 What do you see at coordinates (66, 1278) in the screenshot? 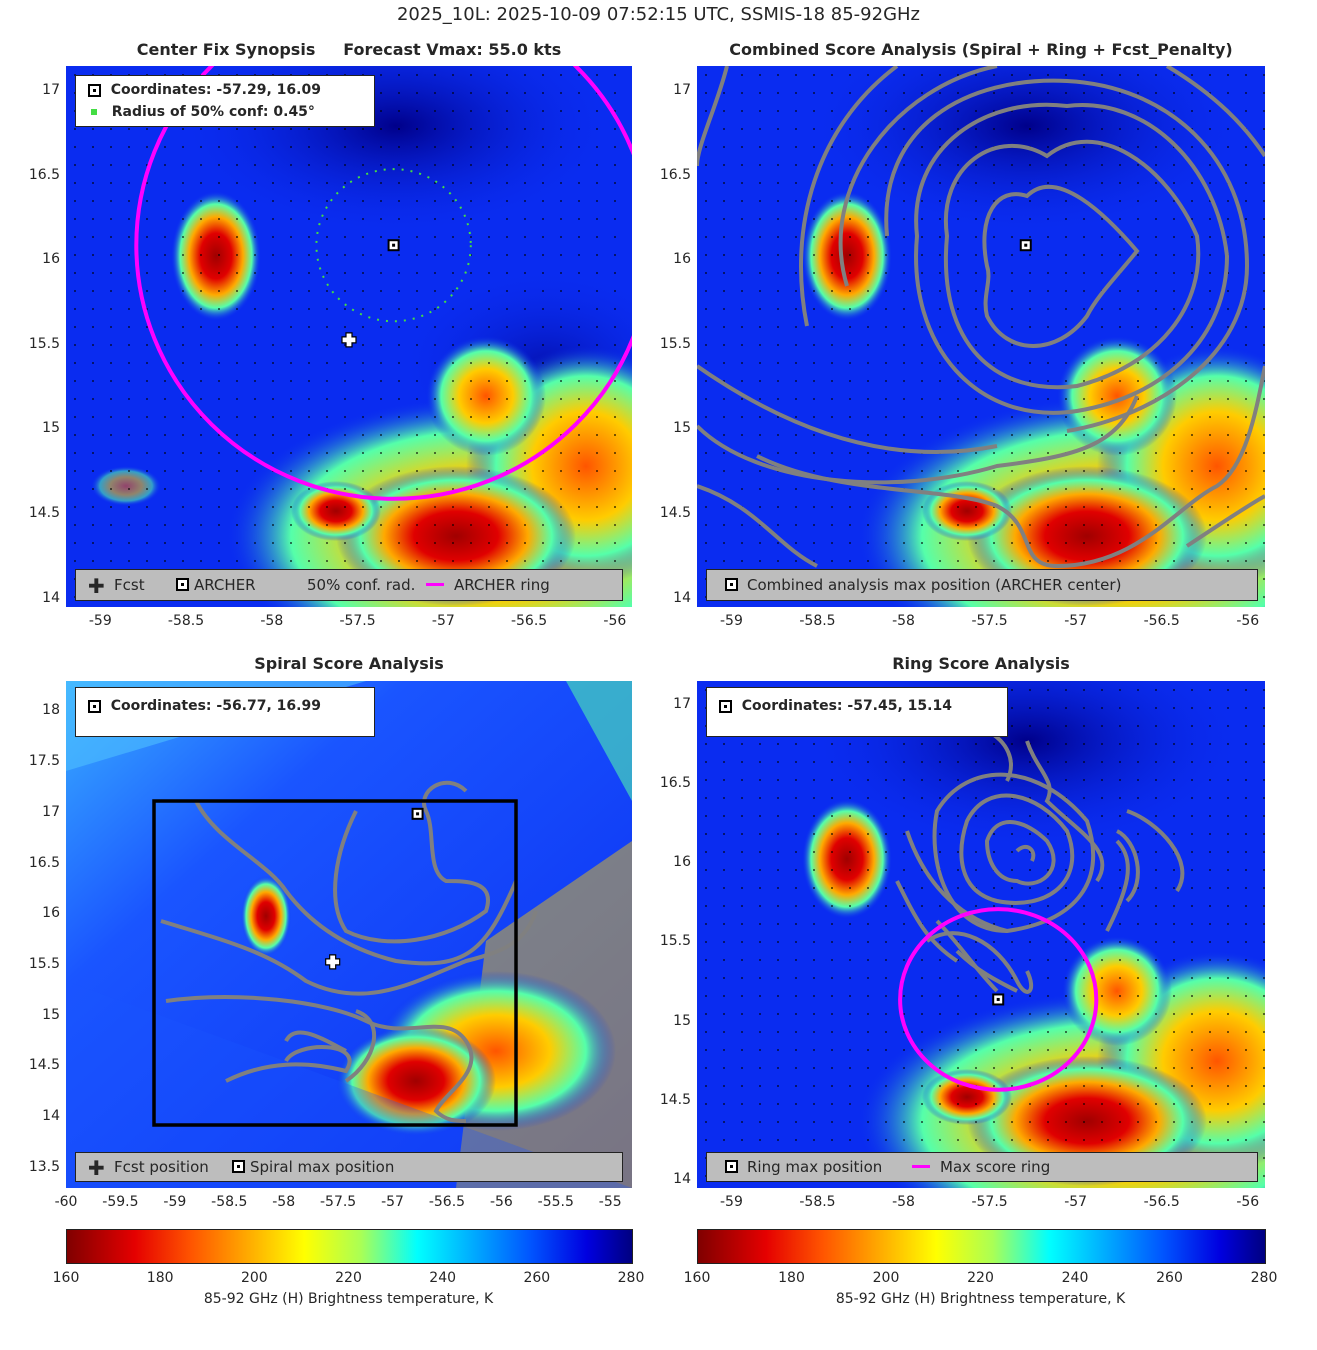
I see `colorbar-tick-label: 160` at bounding box center [66, 1278].